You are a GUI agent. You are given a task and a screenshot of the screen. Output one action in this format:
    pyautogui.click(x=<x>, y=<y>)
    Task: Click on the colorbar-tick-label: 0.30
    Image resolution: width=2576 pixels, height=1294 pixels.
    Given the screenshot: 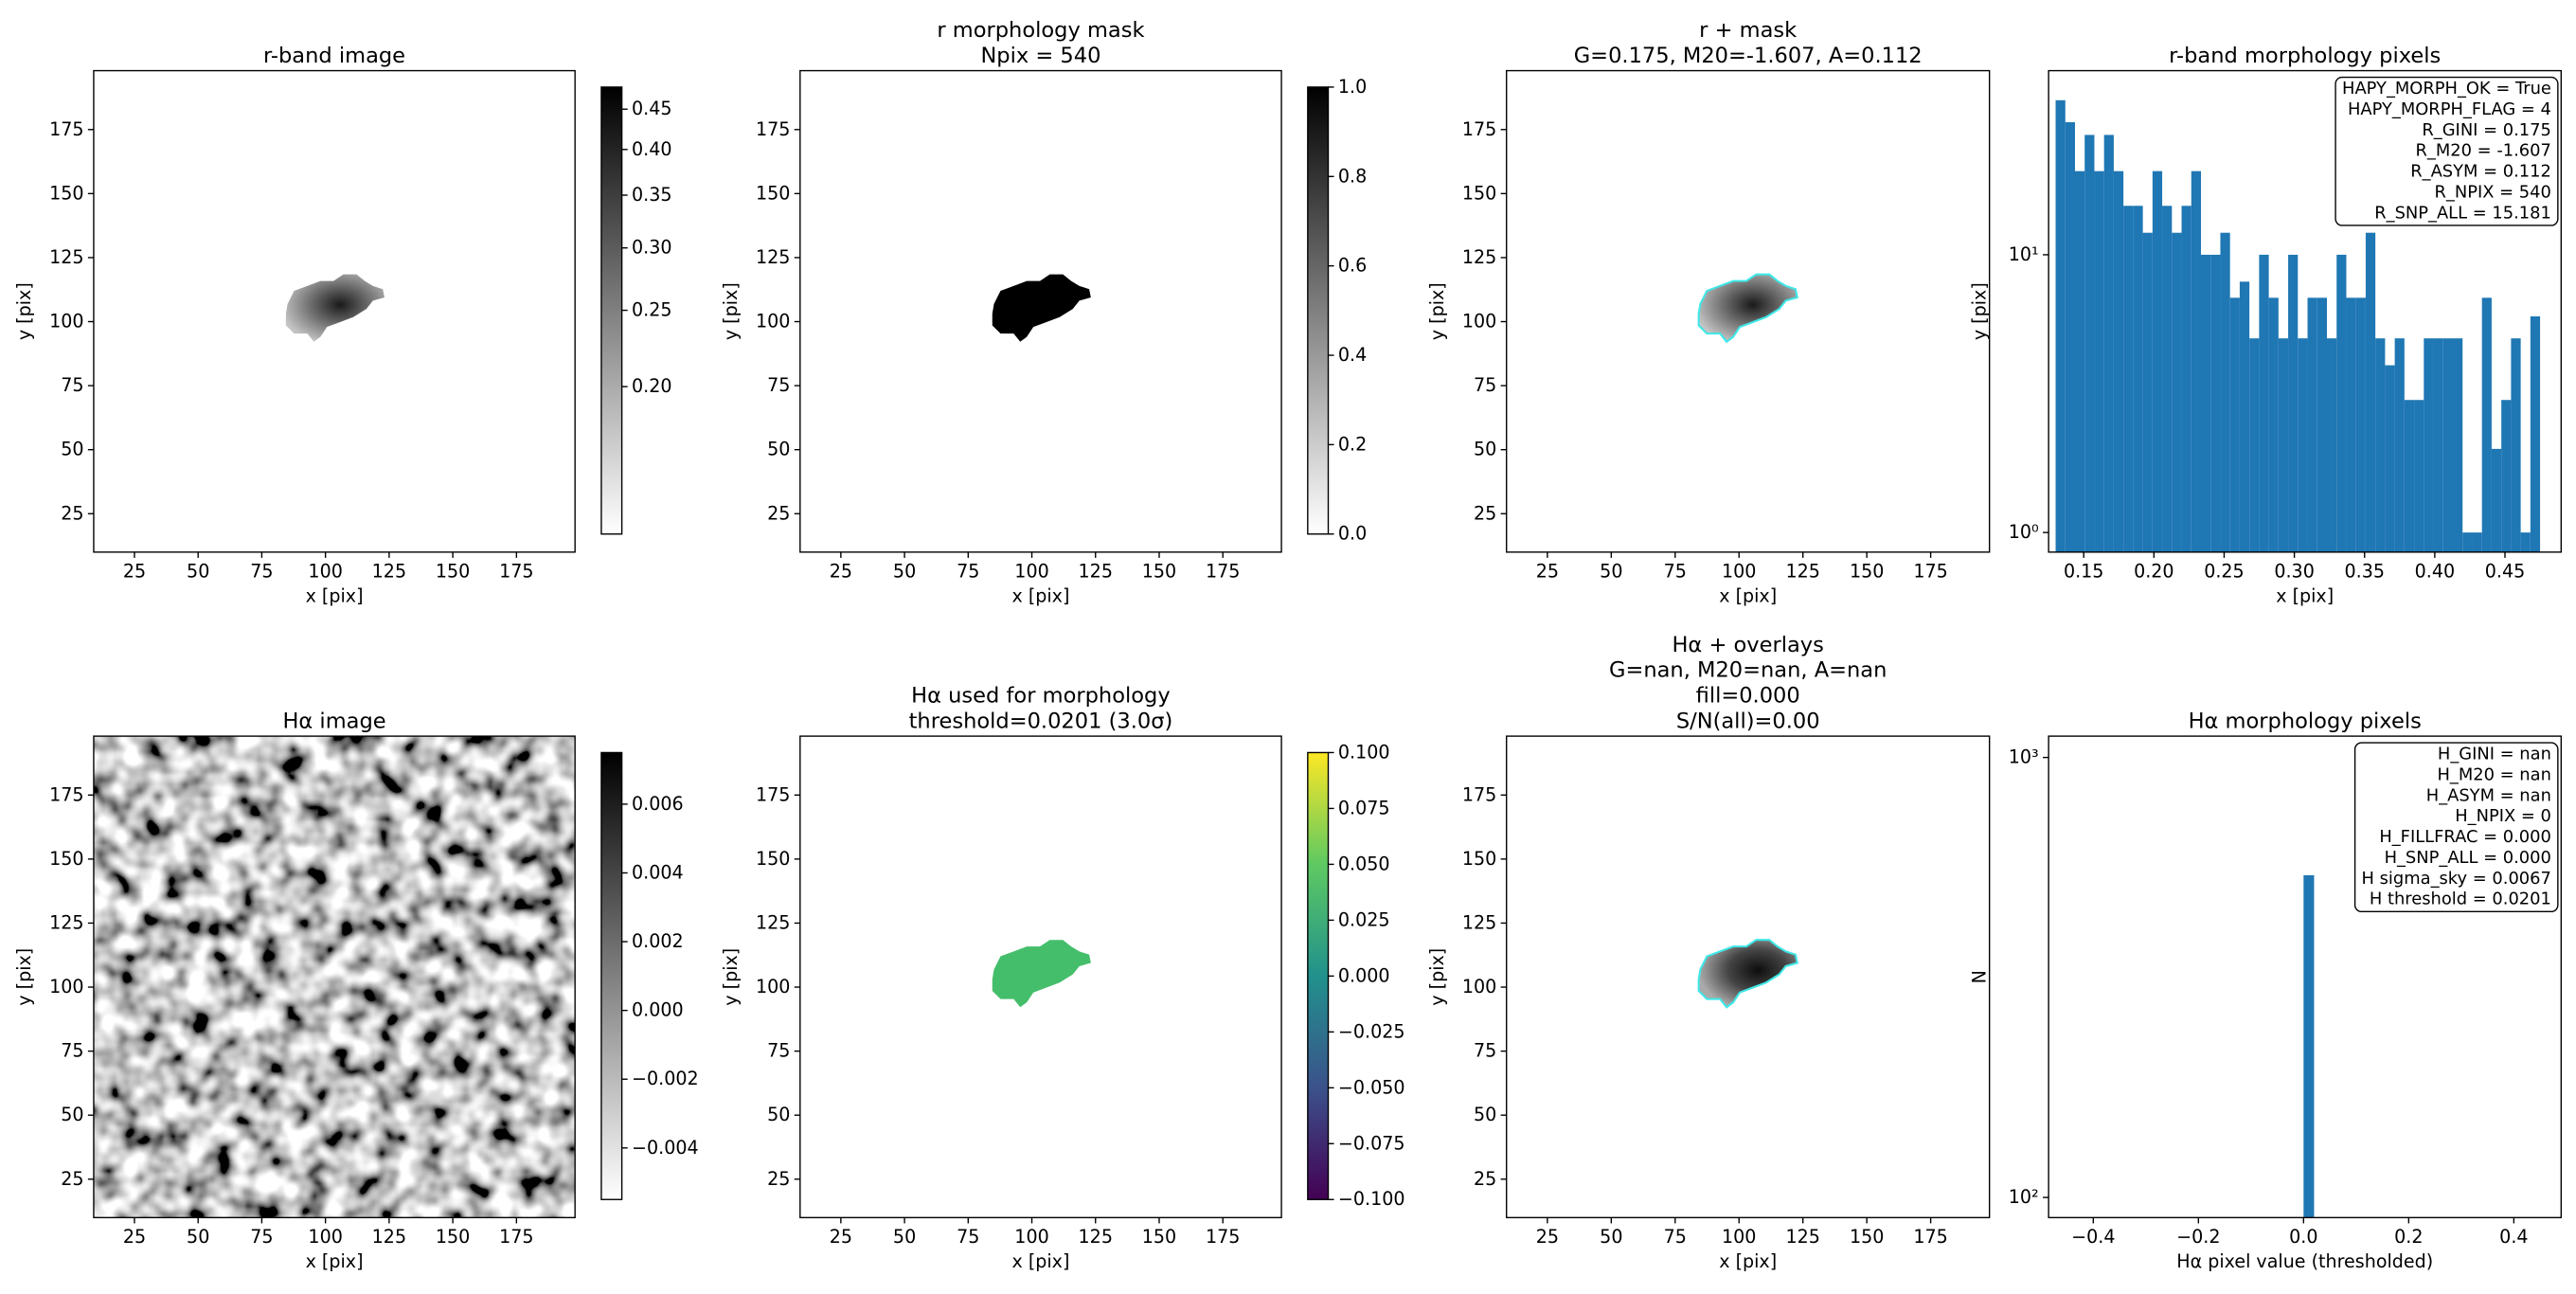 What is the action you would take?
    pyautogui.click(x=651, y=248)
    